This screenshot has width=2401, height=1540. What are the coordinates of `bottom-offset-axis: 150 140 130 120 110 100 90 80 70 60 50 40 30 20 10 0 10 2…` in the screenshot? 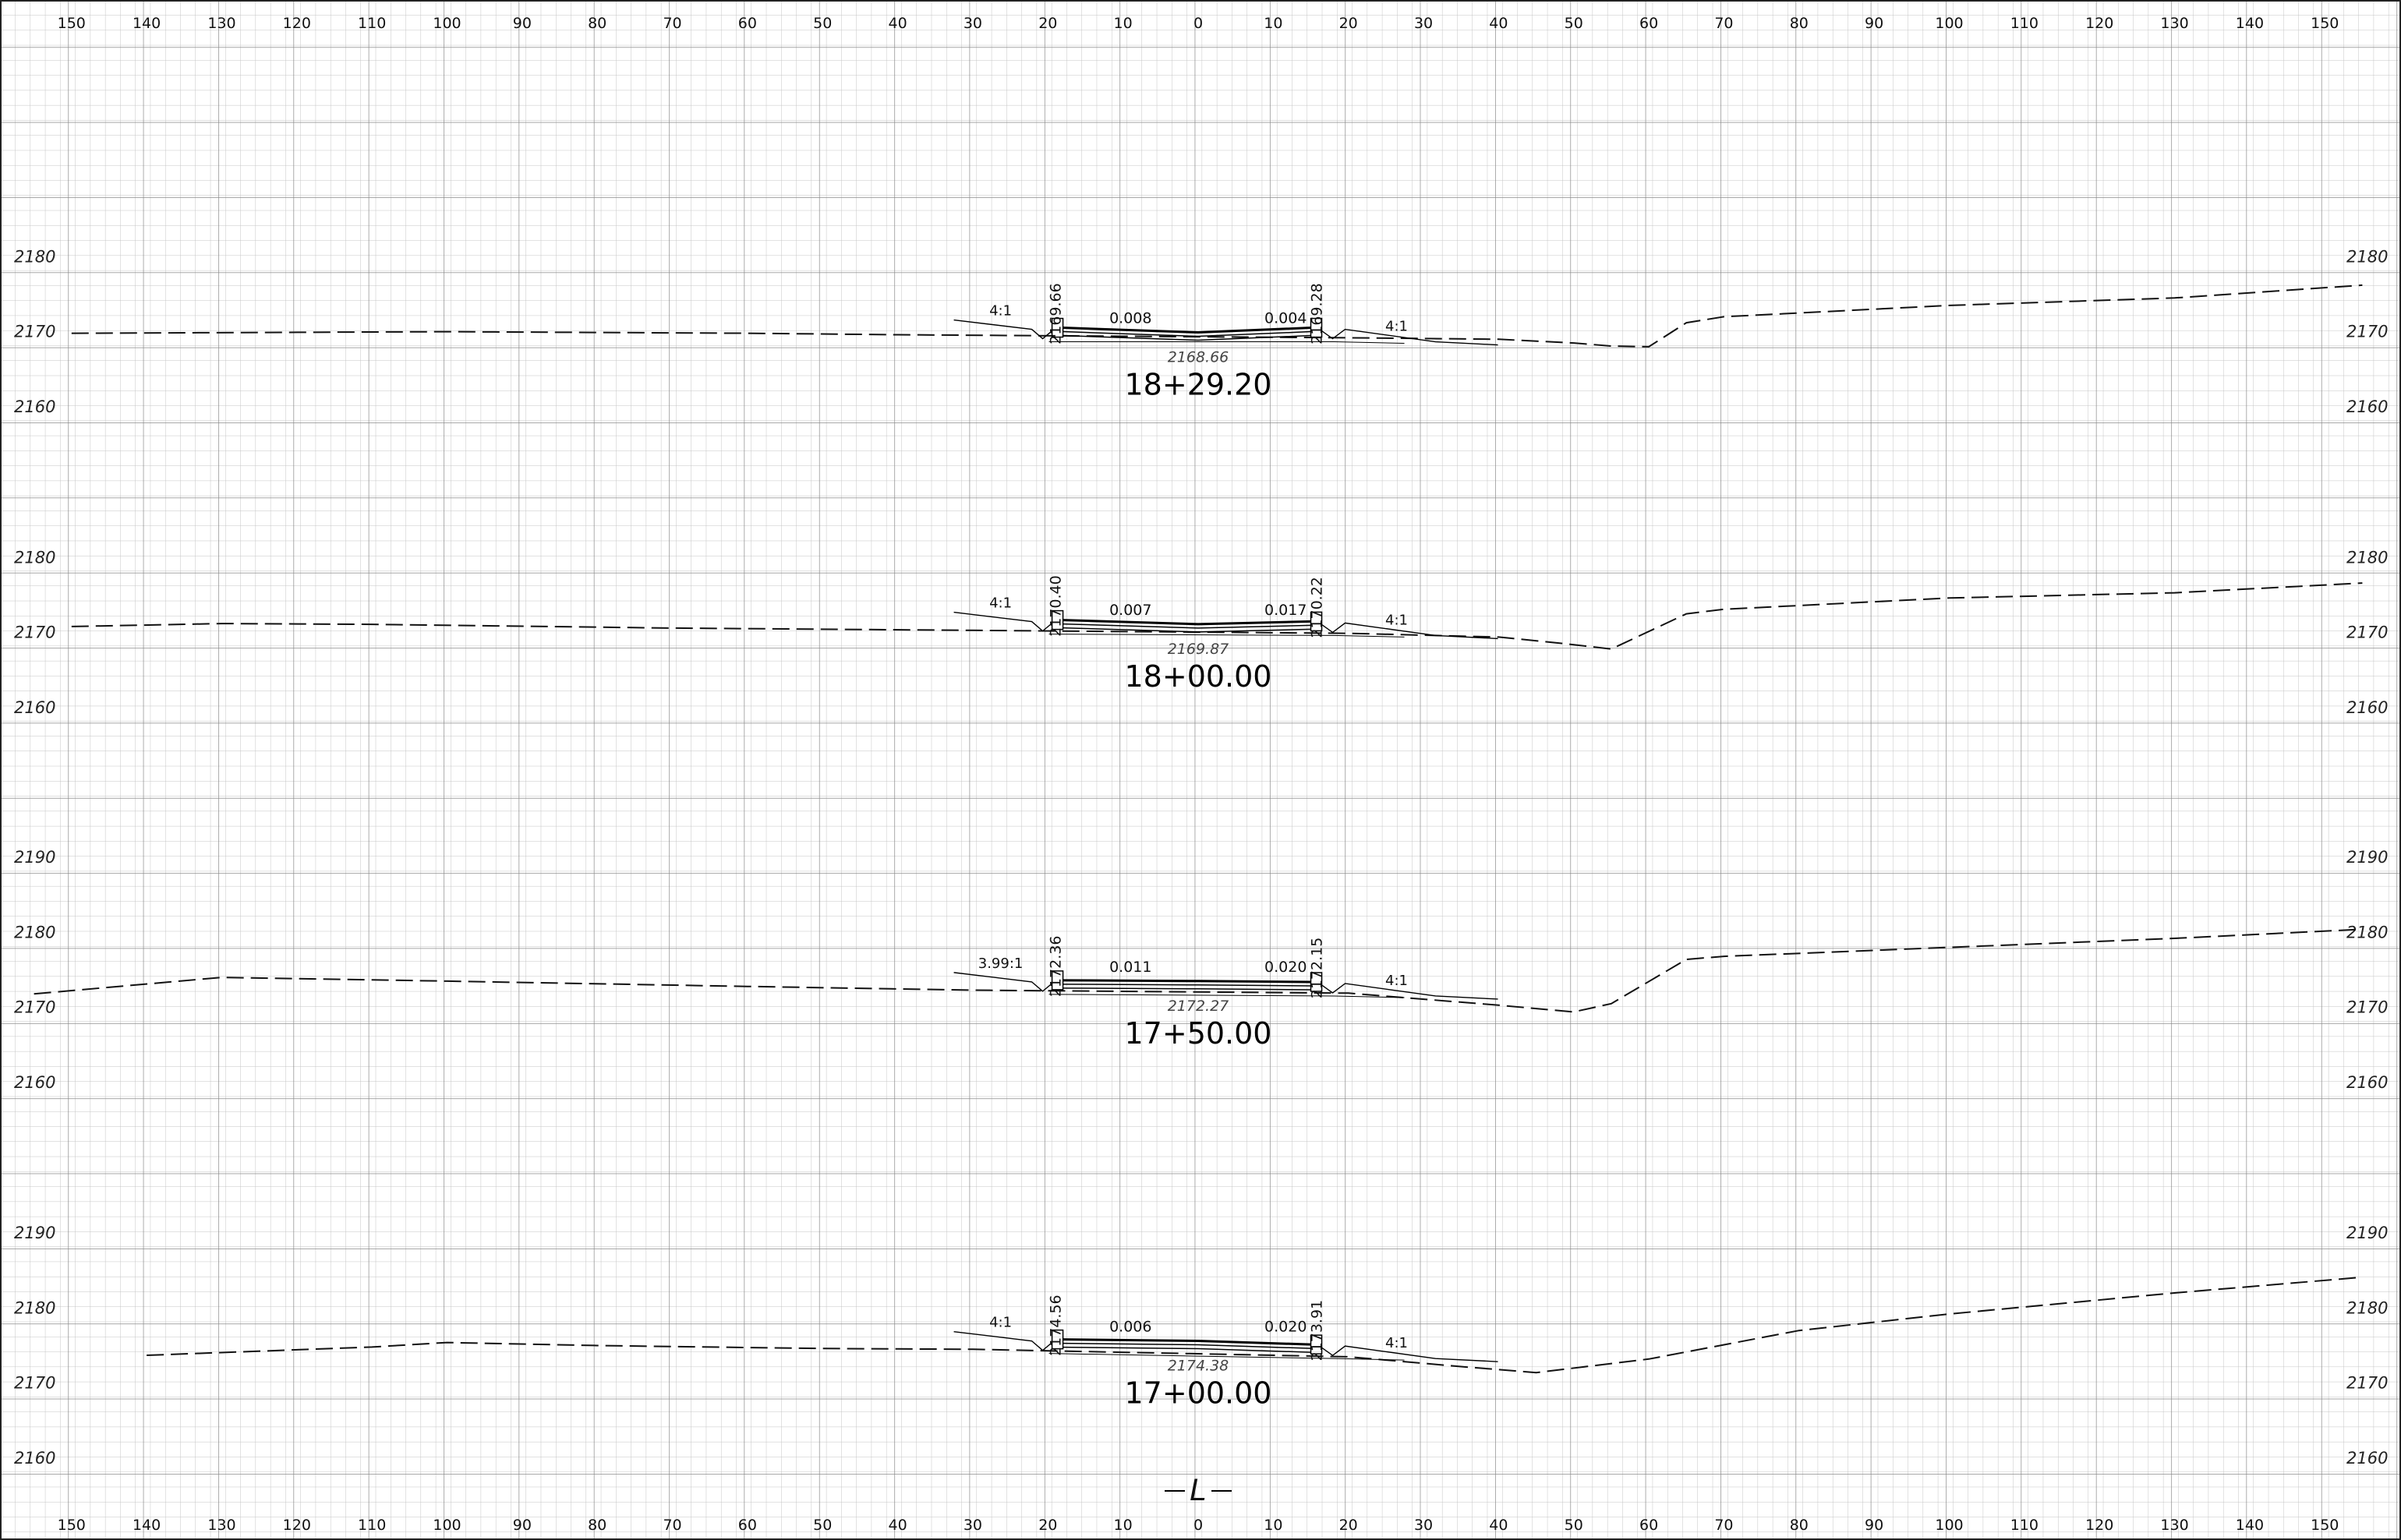 It's located at (1198, 1525).